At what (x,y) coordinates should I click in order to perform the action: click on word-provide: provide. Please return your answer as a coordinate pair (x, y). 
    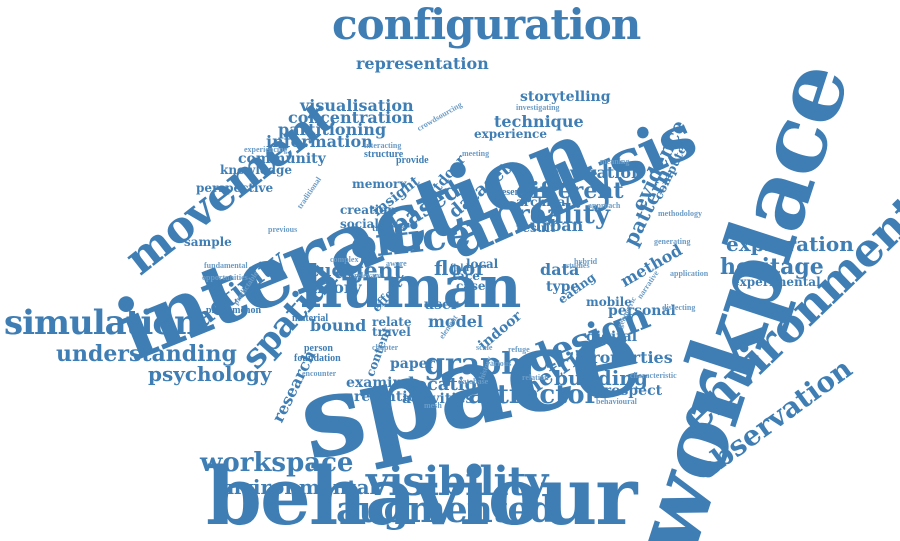
    Looking at the image, I should click on (412, 160).